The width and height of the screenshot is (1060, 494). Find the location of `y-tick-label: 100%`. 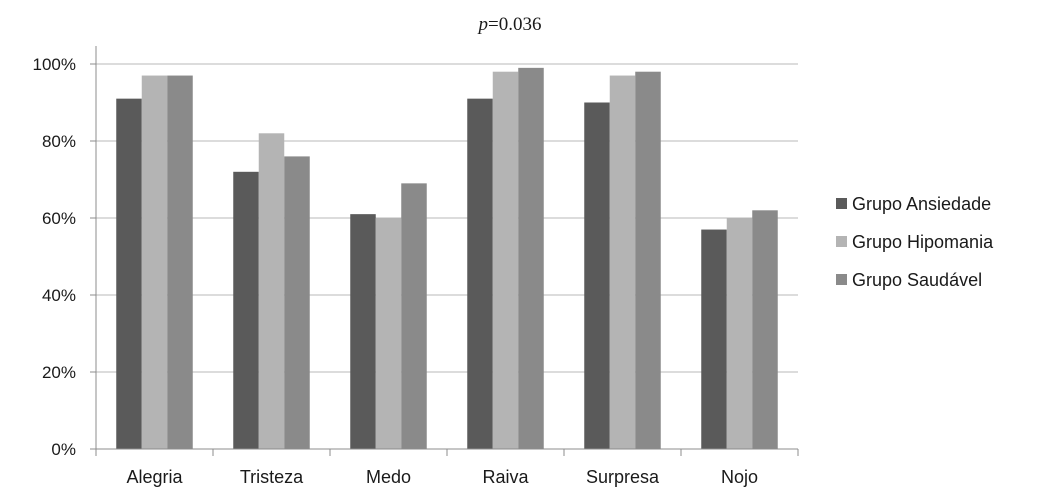

y-tick-label: 100% is located at coordinates (54, 64).